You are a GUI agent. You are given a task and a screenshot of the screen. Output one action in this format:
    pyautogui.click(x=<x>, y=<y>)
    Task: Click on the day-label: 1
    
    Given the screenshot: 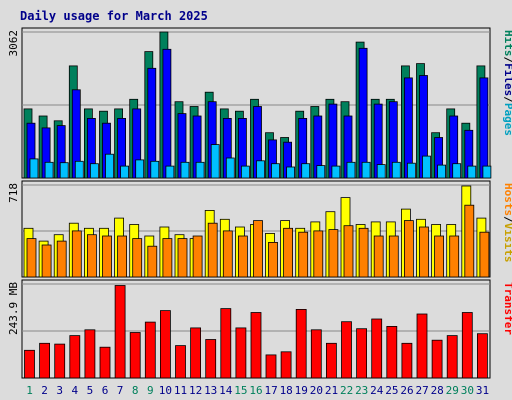 What is the action you would take?
    pyautogui.click(x=29, y=390)
    